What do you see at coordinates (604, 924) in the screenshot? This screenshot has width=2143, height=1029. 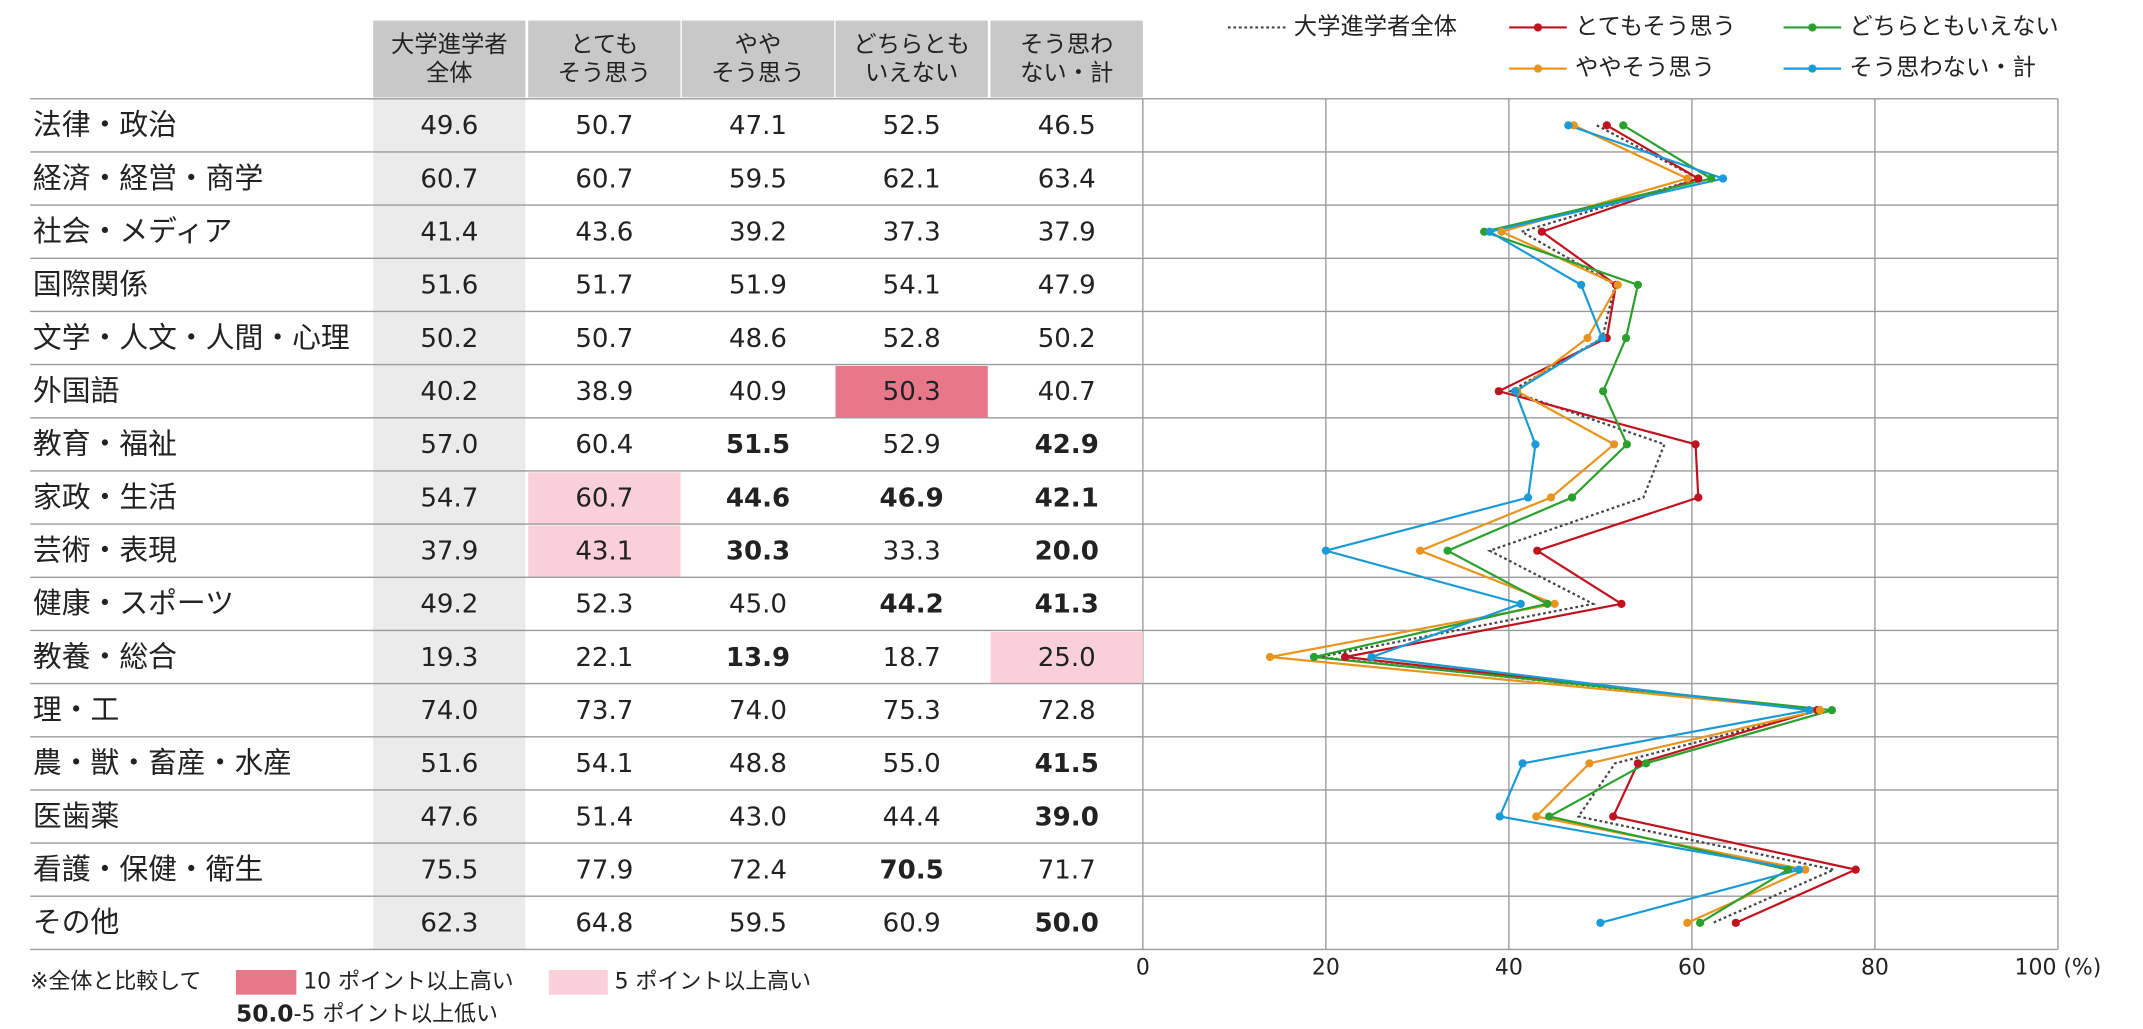 I see `cell-value: 64.8` at bounding box center [604, 924].